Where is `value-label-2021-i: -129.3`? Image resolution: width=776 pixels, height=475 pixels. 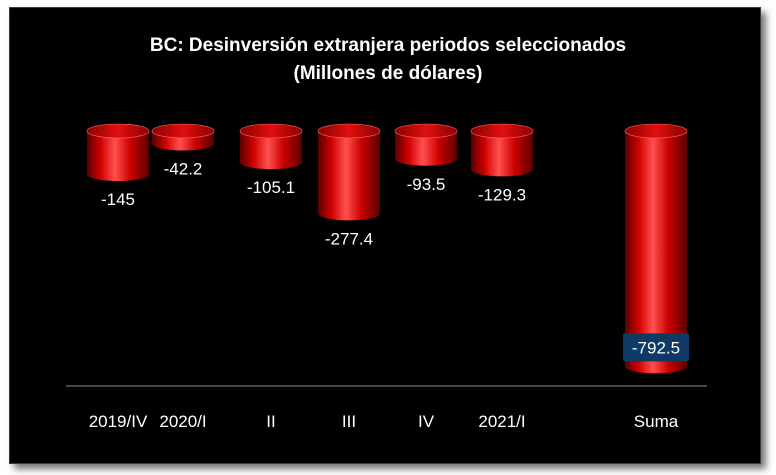
value-label-2021-i: -129.3 is located at coordinates (502, 194).